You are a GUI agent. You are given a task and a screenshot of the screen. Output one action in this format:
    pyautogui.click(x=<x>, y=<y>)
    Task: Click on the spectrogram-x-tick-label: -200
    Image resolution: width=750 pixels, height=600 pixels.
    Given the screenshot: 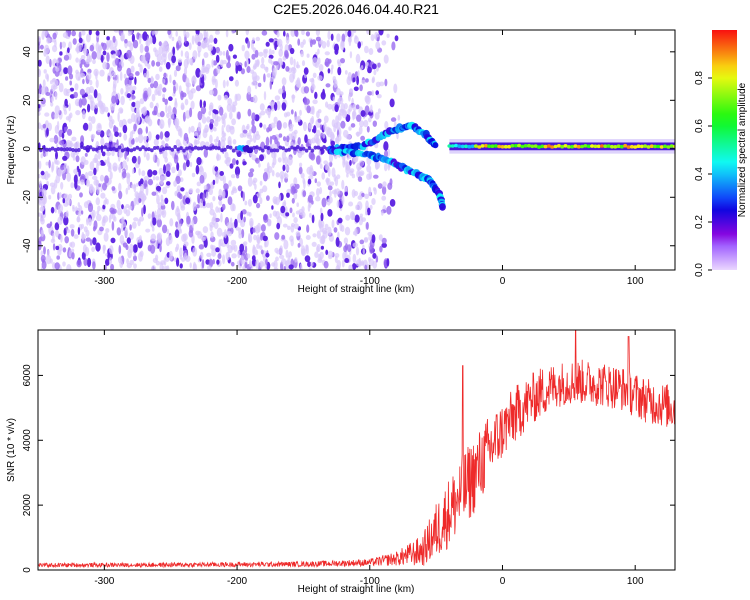 What is the action you would take?
    pyautogui.click(x=237, y=281)
    